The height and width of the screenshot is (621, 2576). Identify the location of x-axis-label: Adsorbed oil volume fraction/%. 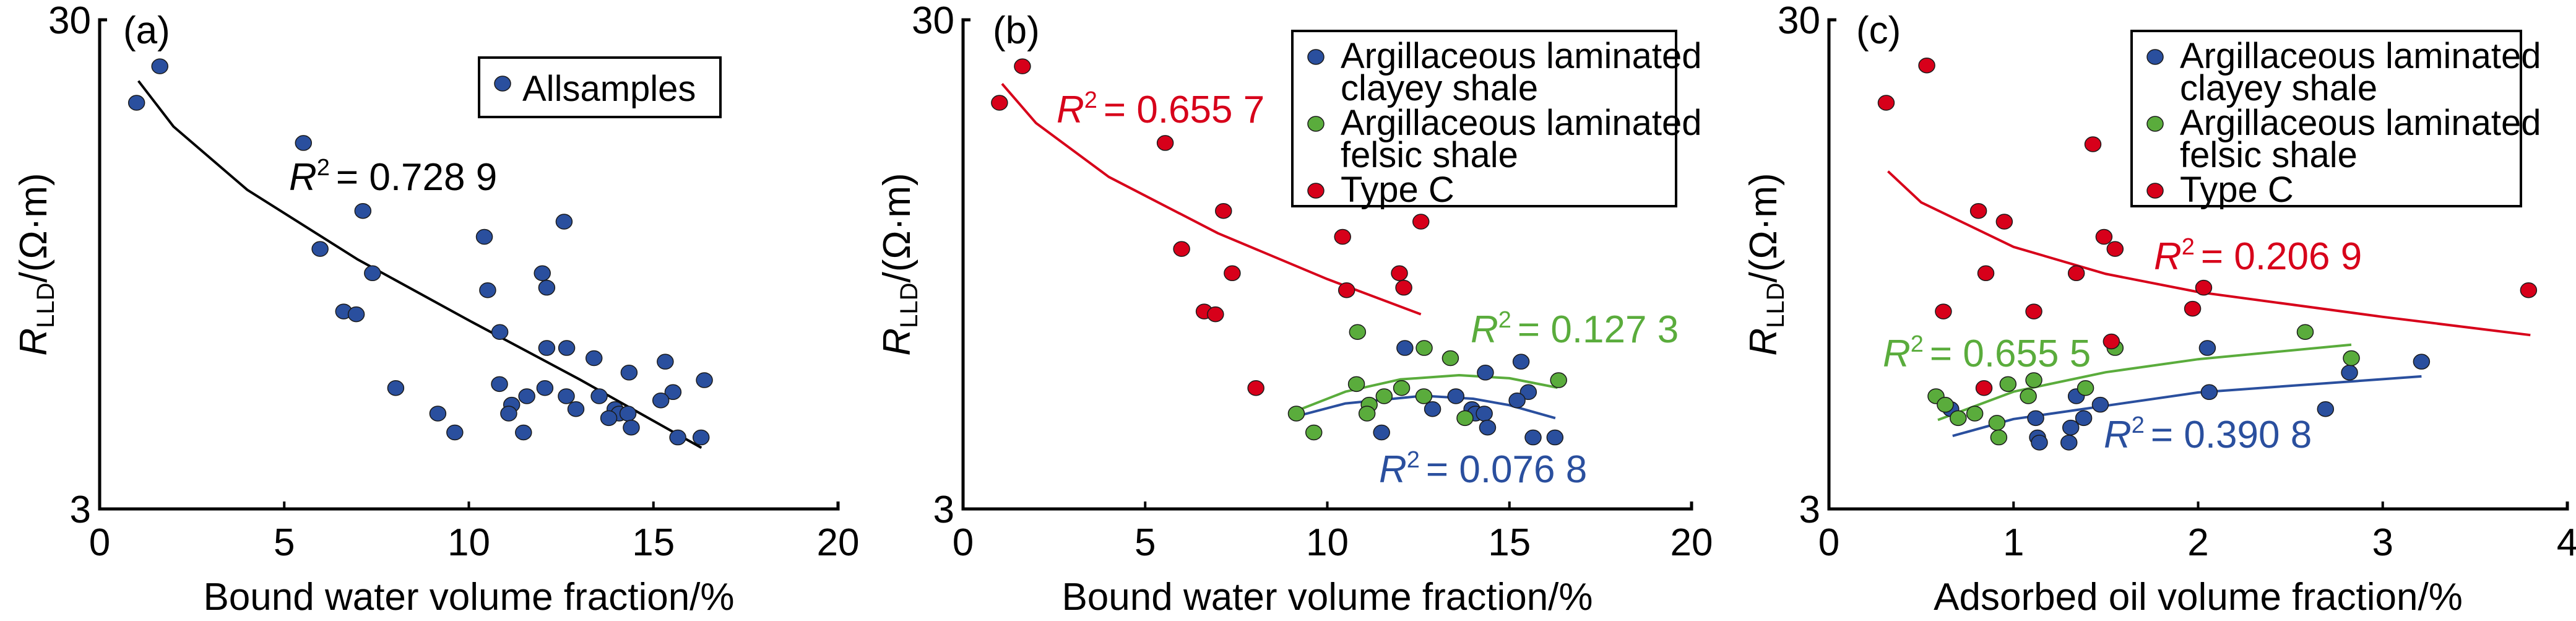
(2198, 597).